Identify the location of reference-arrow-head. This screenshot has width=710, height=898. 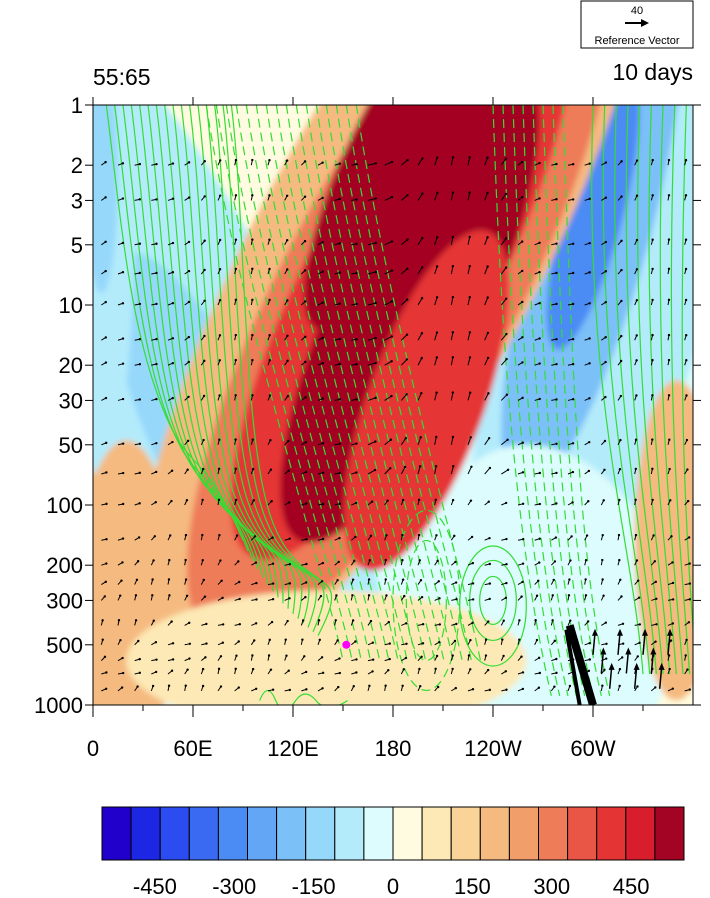
(645, 23).